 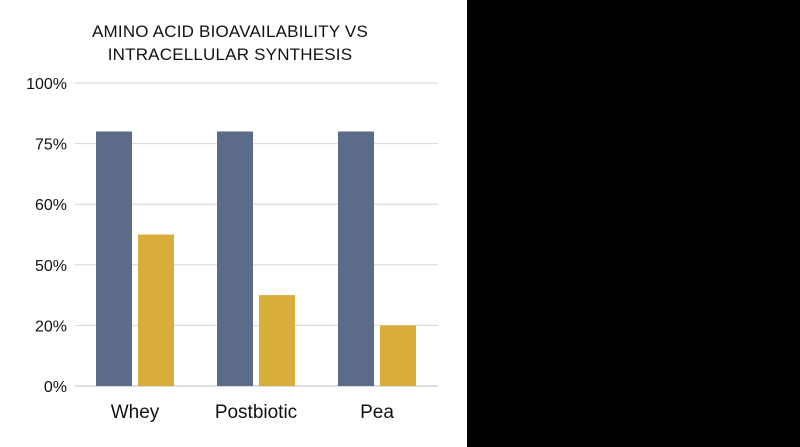 I want to click on x-category-label: Whey, so click(x=135, y=412).